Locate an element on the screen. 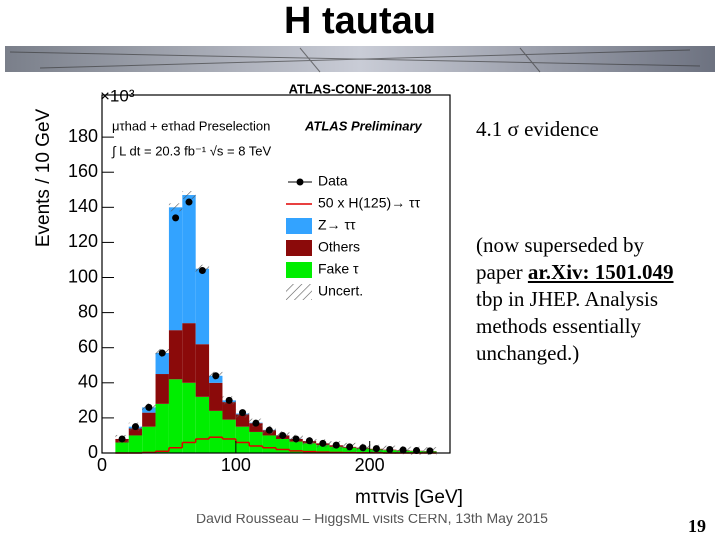  legend-label: Others is located at coordinates (339, 247).